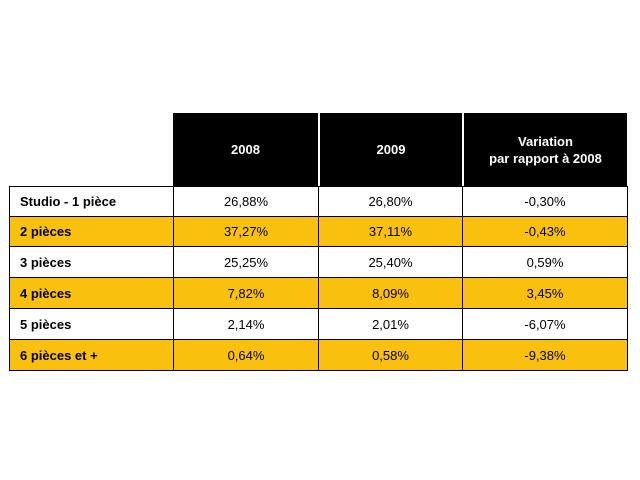 This screenshot has width=640, height=480. I want to click on cell-value: 37,11%, so click(390, 231).